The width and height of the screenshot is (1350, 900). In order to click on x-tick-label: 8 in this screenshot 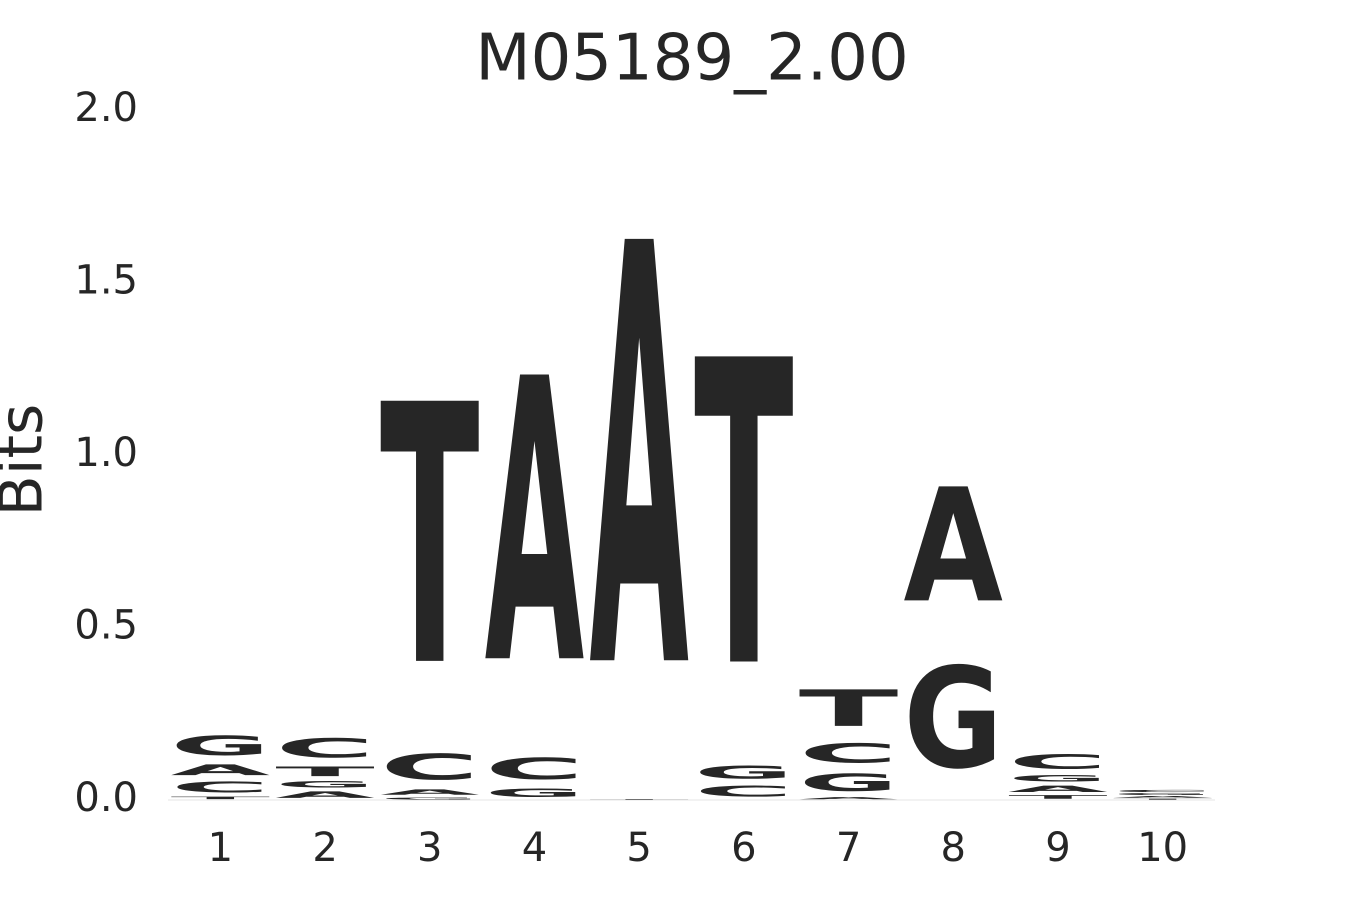, I will do `click(953, 848)`.